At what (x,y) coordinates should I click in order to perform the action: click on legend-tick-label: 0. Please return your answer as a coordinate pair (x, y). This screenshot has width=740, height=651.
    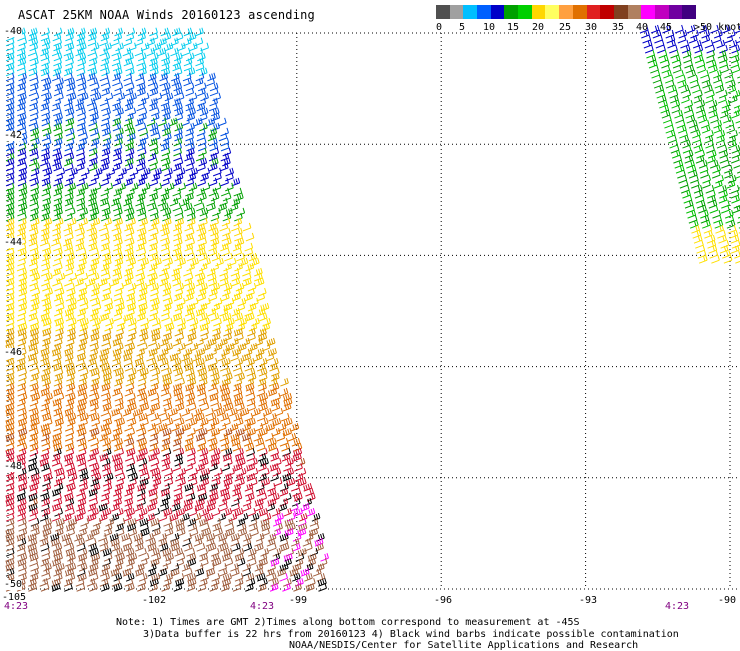
    Looking at the image, I should click on (439, 27).